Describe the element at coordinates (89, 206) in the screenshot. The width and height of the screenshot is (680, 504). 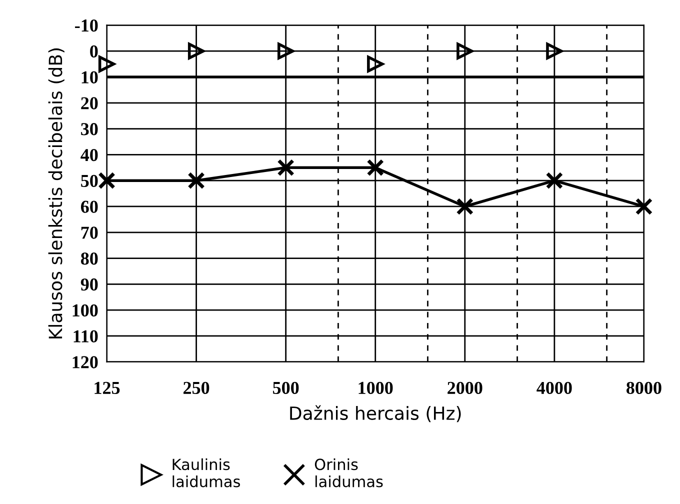
I see `y-tick-label: 60` at that location.